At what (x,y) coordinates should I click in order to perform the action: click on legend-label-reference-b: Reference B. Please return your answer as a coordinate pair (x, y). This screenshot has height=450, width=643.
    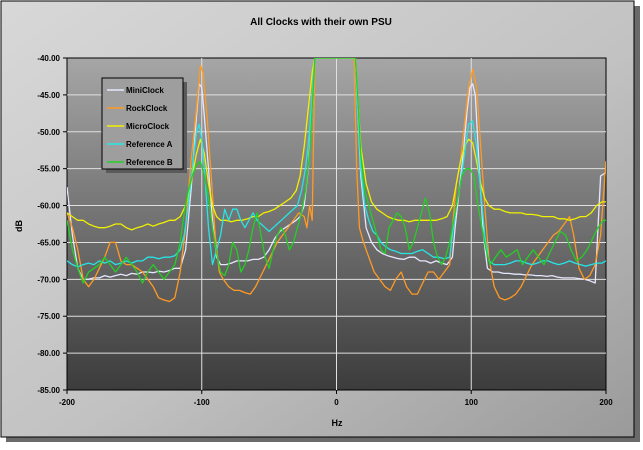
    Looking at the image, I should click on (149, 162).